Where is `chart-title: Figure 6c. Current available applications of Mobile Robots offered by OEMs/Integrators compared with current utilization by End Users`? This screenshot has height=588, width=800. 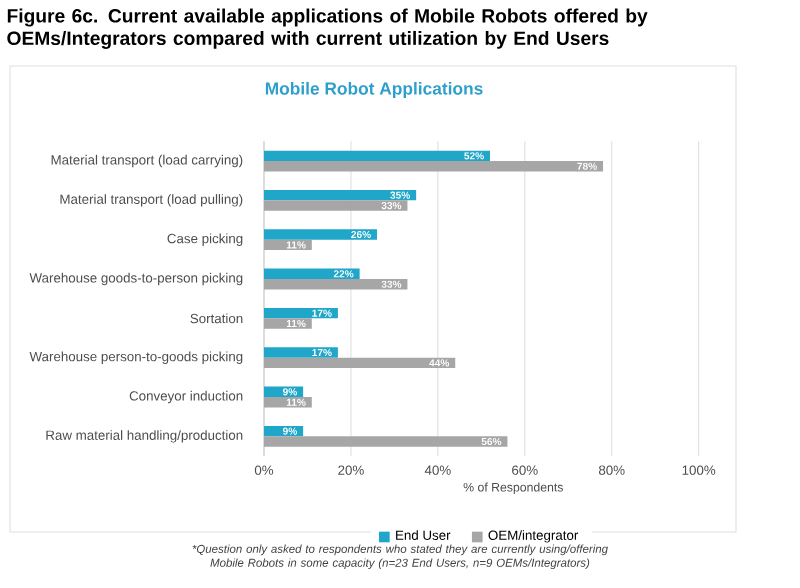
chart-title: Figure 6c. Current available applications of Mobile Robots offered by OEMs/Integrators compared with current utilization by End Users is located at coordinates (327, 28).